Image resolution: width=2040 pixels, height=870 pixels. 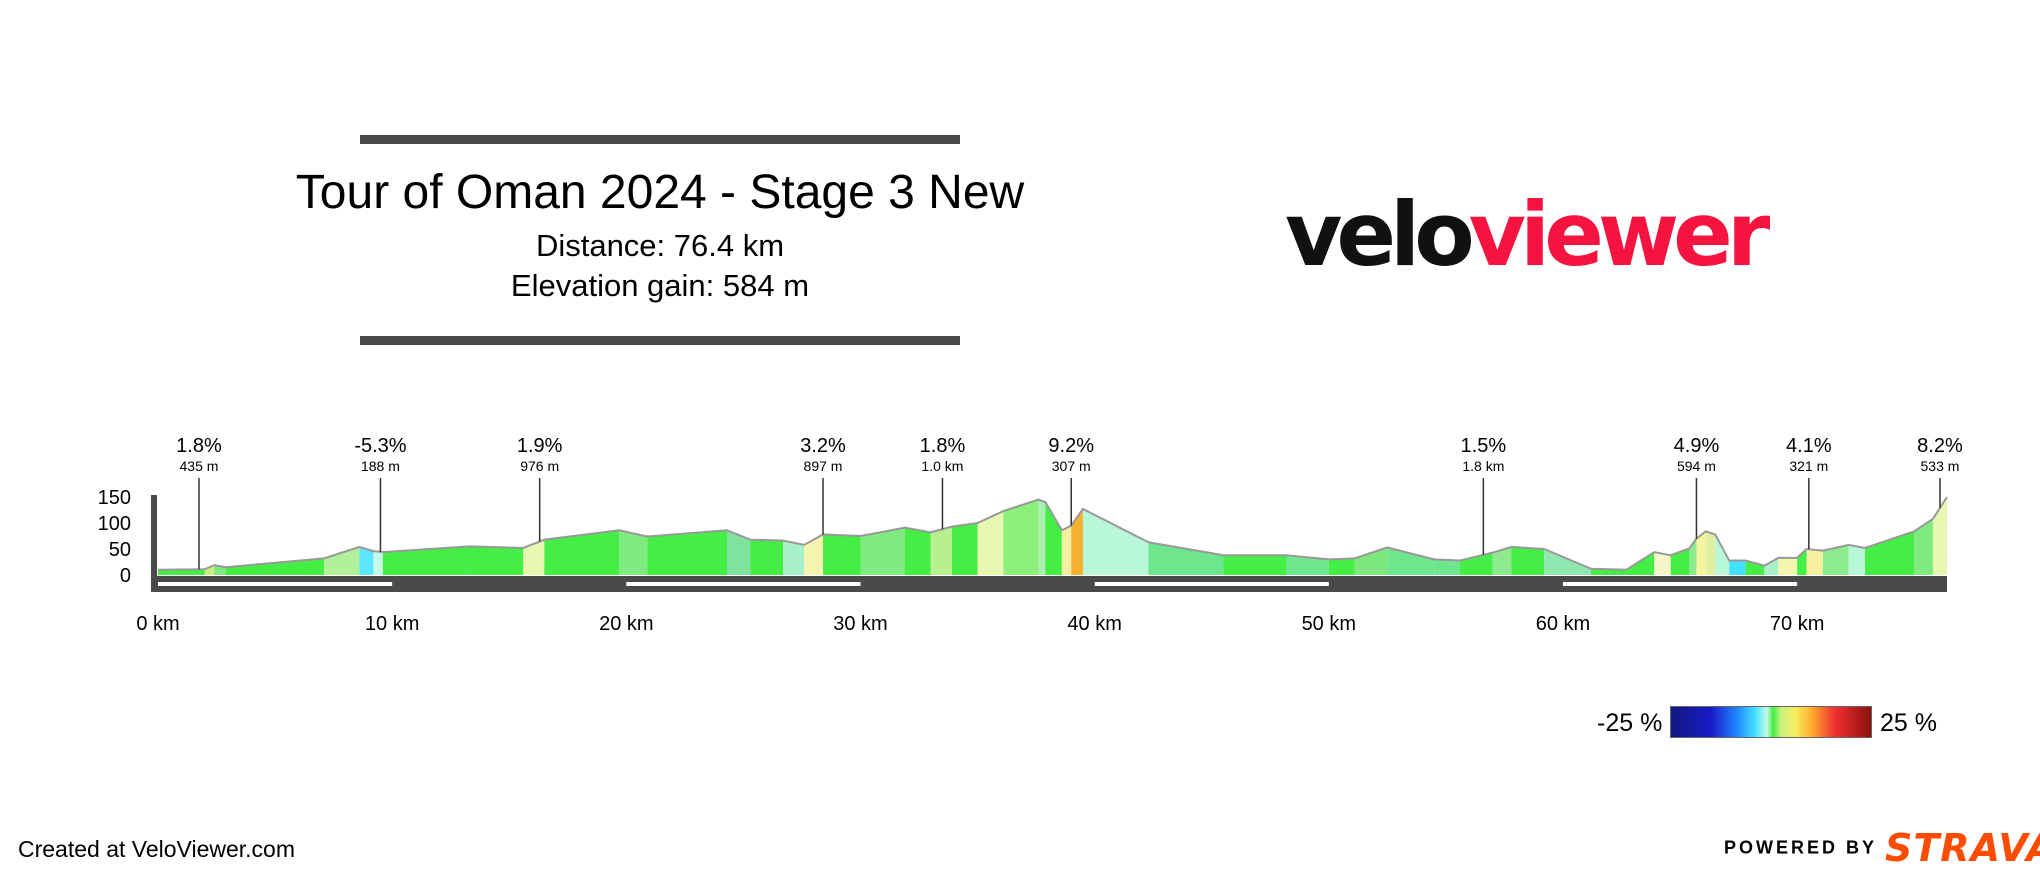 I want to click on climb-length-label: 321 m, so click(x=1808, y=466).